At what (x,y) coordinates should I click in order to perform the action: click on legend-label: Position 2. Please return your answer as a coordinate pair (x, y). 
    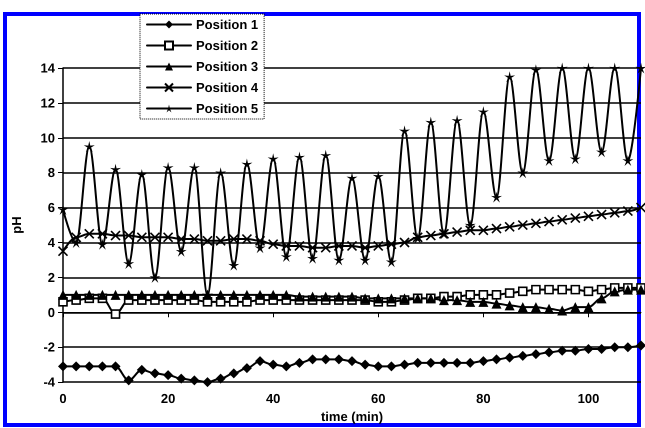
    Looking at the image, I should click on (227, 45).